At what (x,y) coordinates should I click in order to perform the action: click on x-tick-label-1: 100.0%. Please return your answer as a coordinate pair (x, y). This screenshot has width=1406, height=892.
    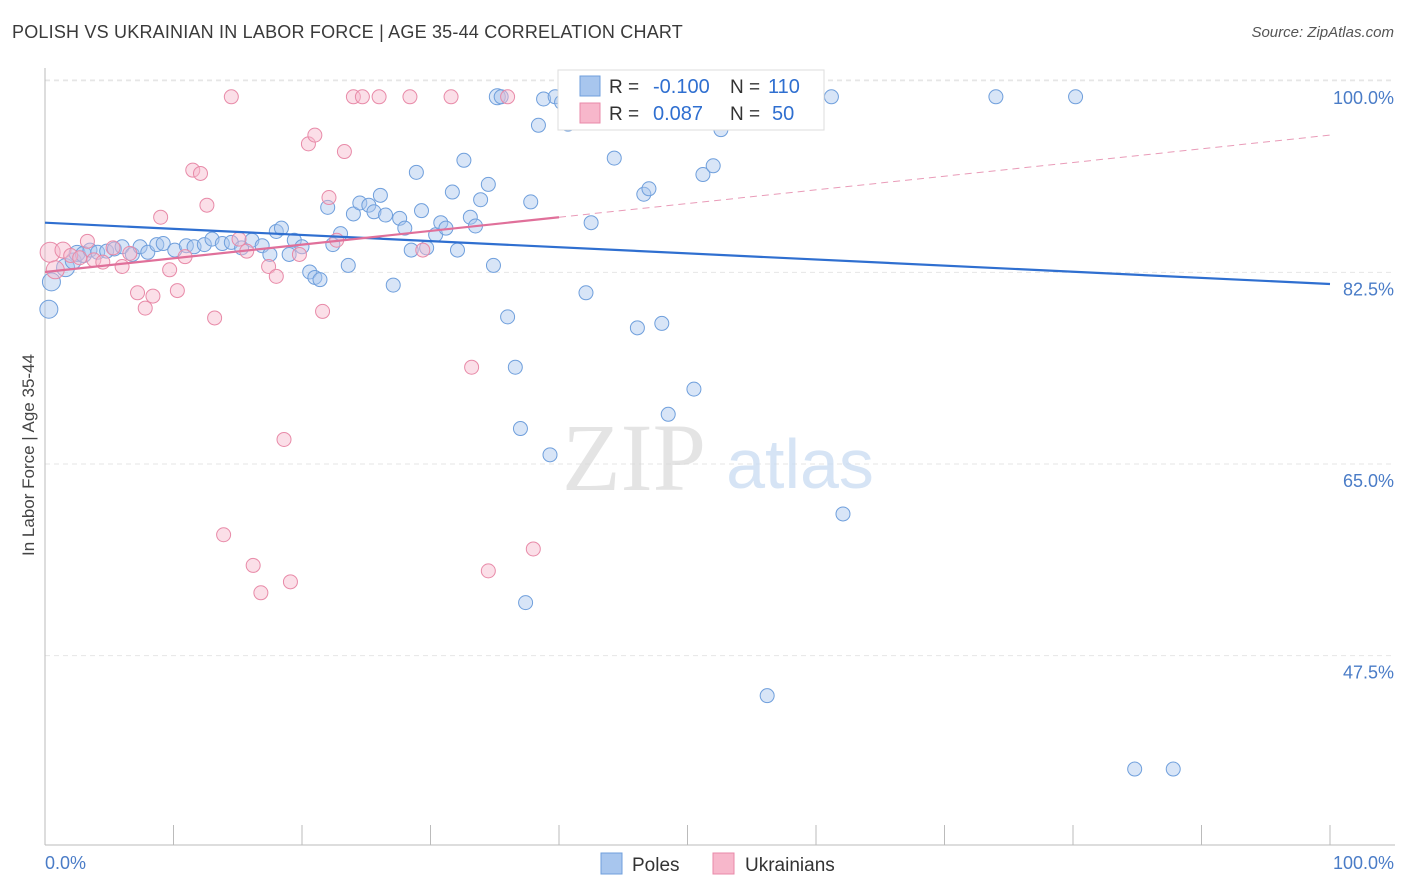
    Looking at the image, I should click on (1363, 863).